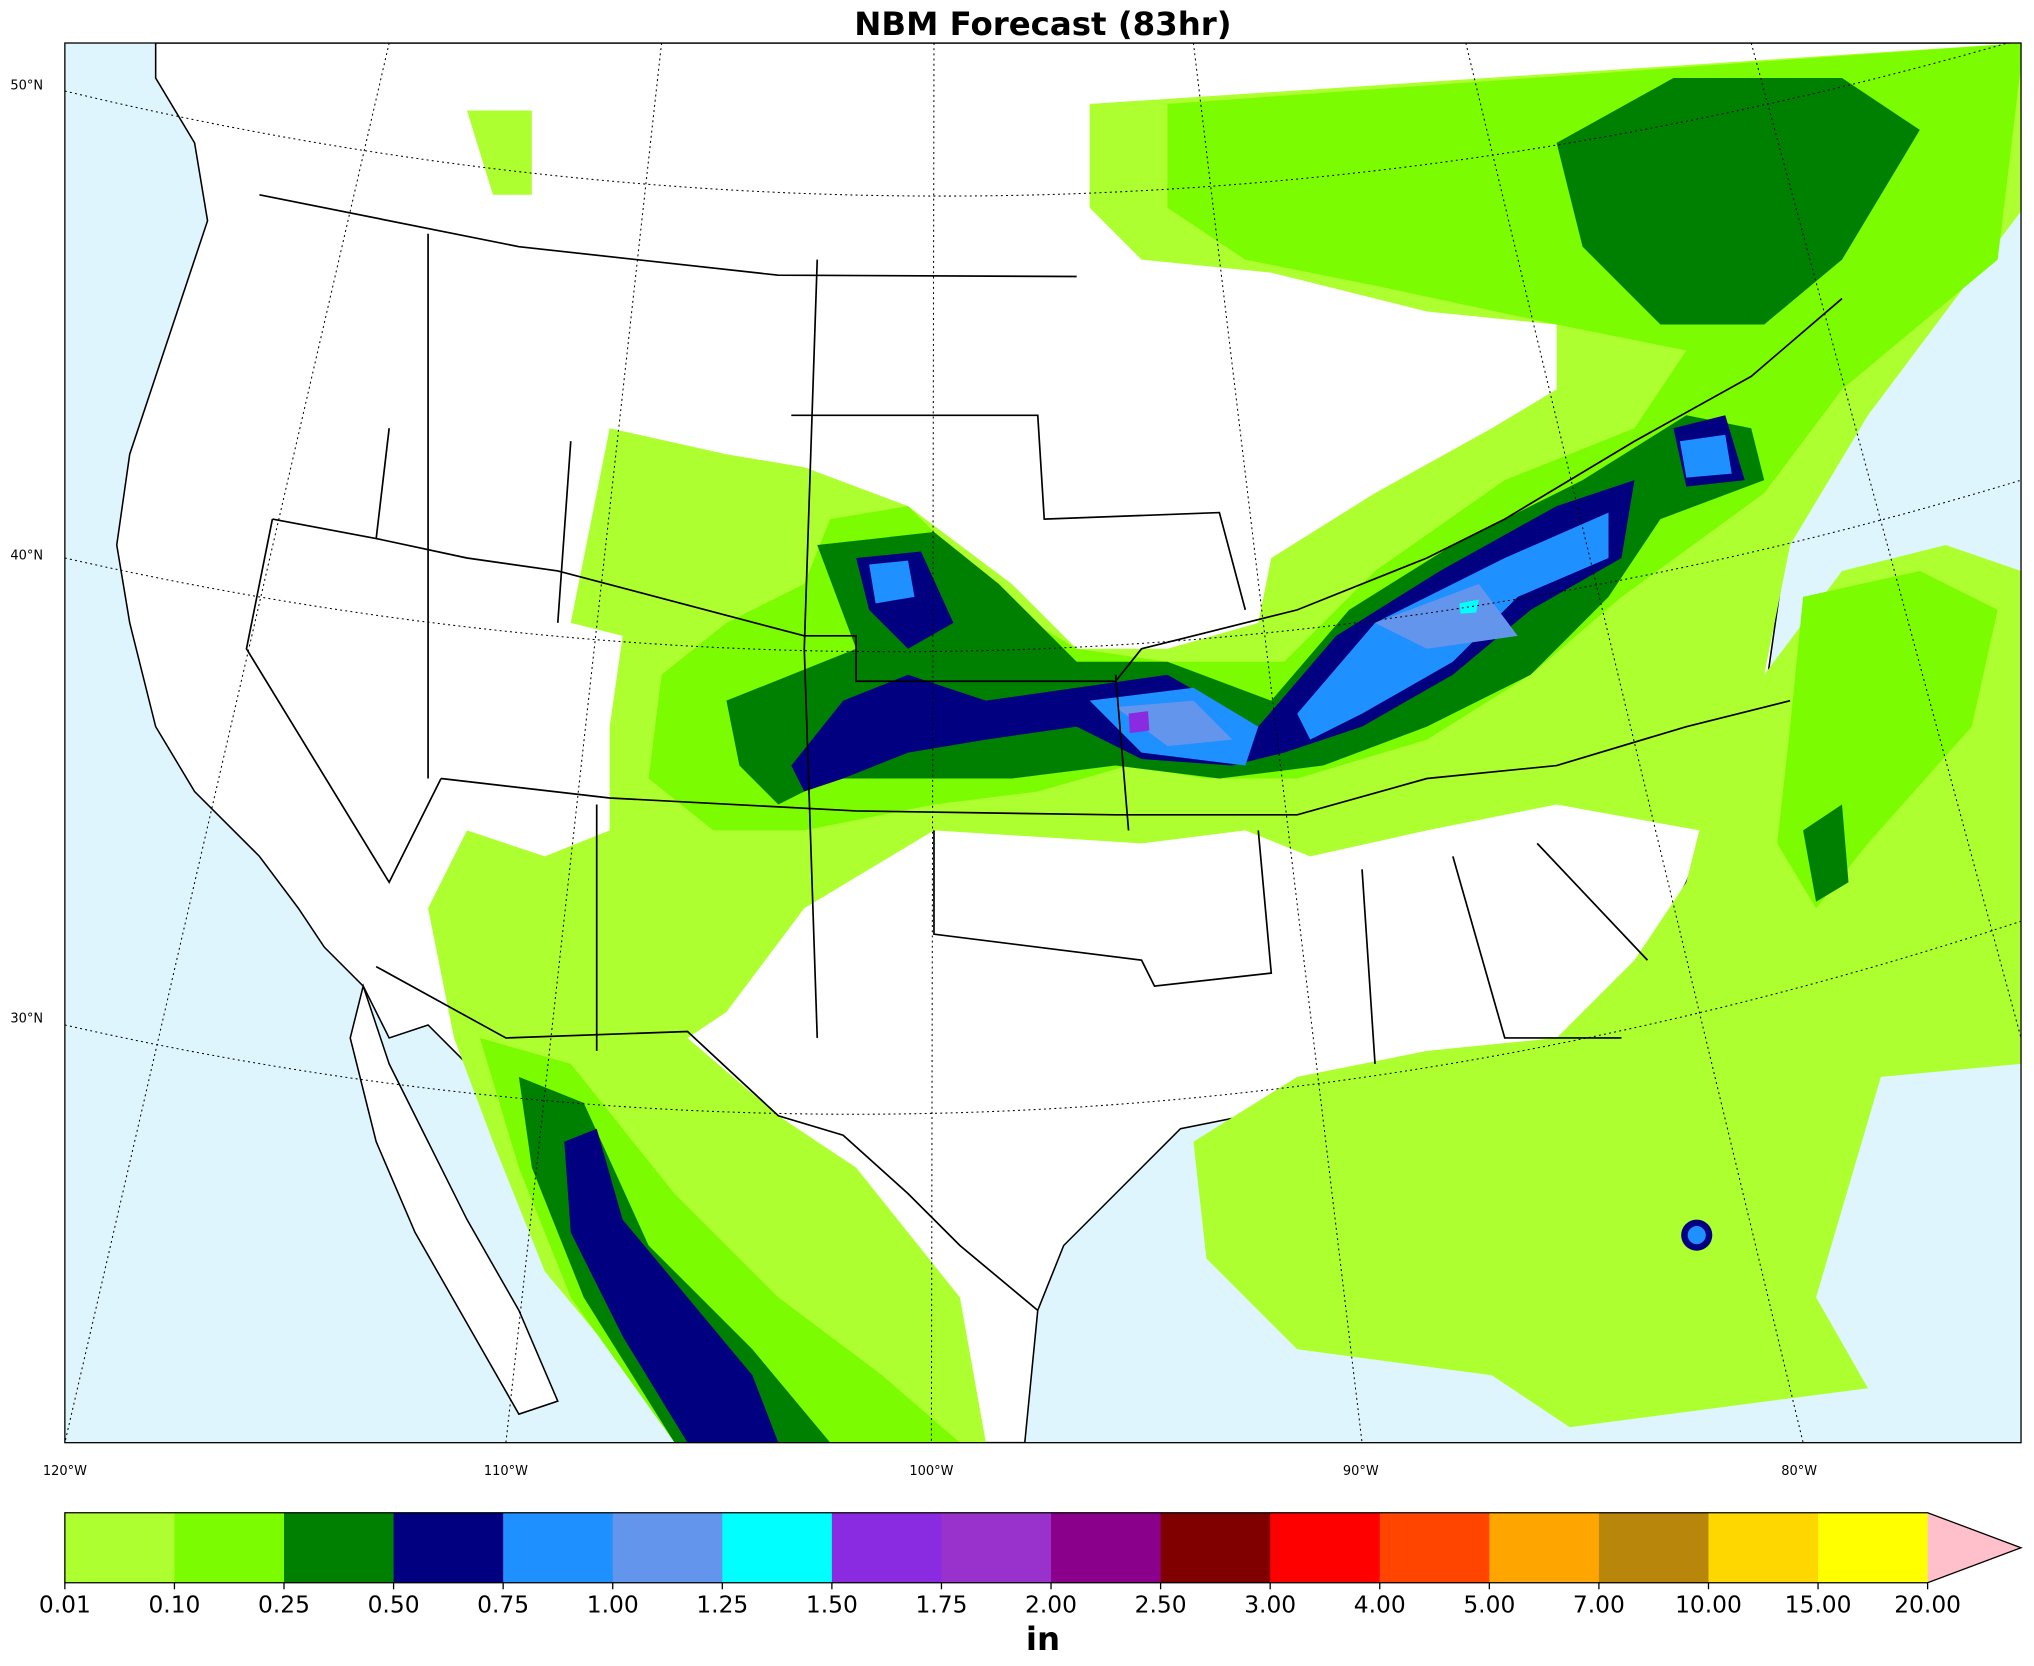  What do you see at coordinates (931, 1471) in the screenshot?
I see `lon-label: 100°W` at bounding box center [931, 1471].